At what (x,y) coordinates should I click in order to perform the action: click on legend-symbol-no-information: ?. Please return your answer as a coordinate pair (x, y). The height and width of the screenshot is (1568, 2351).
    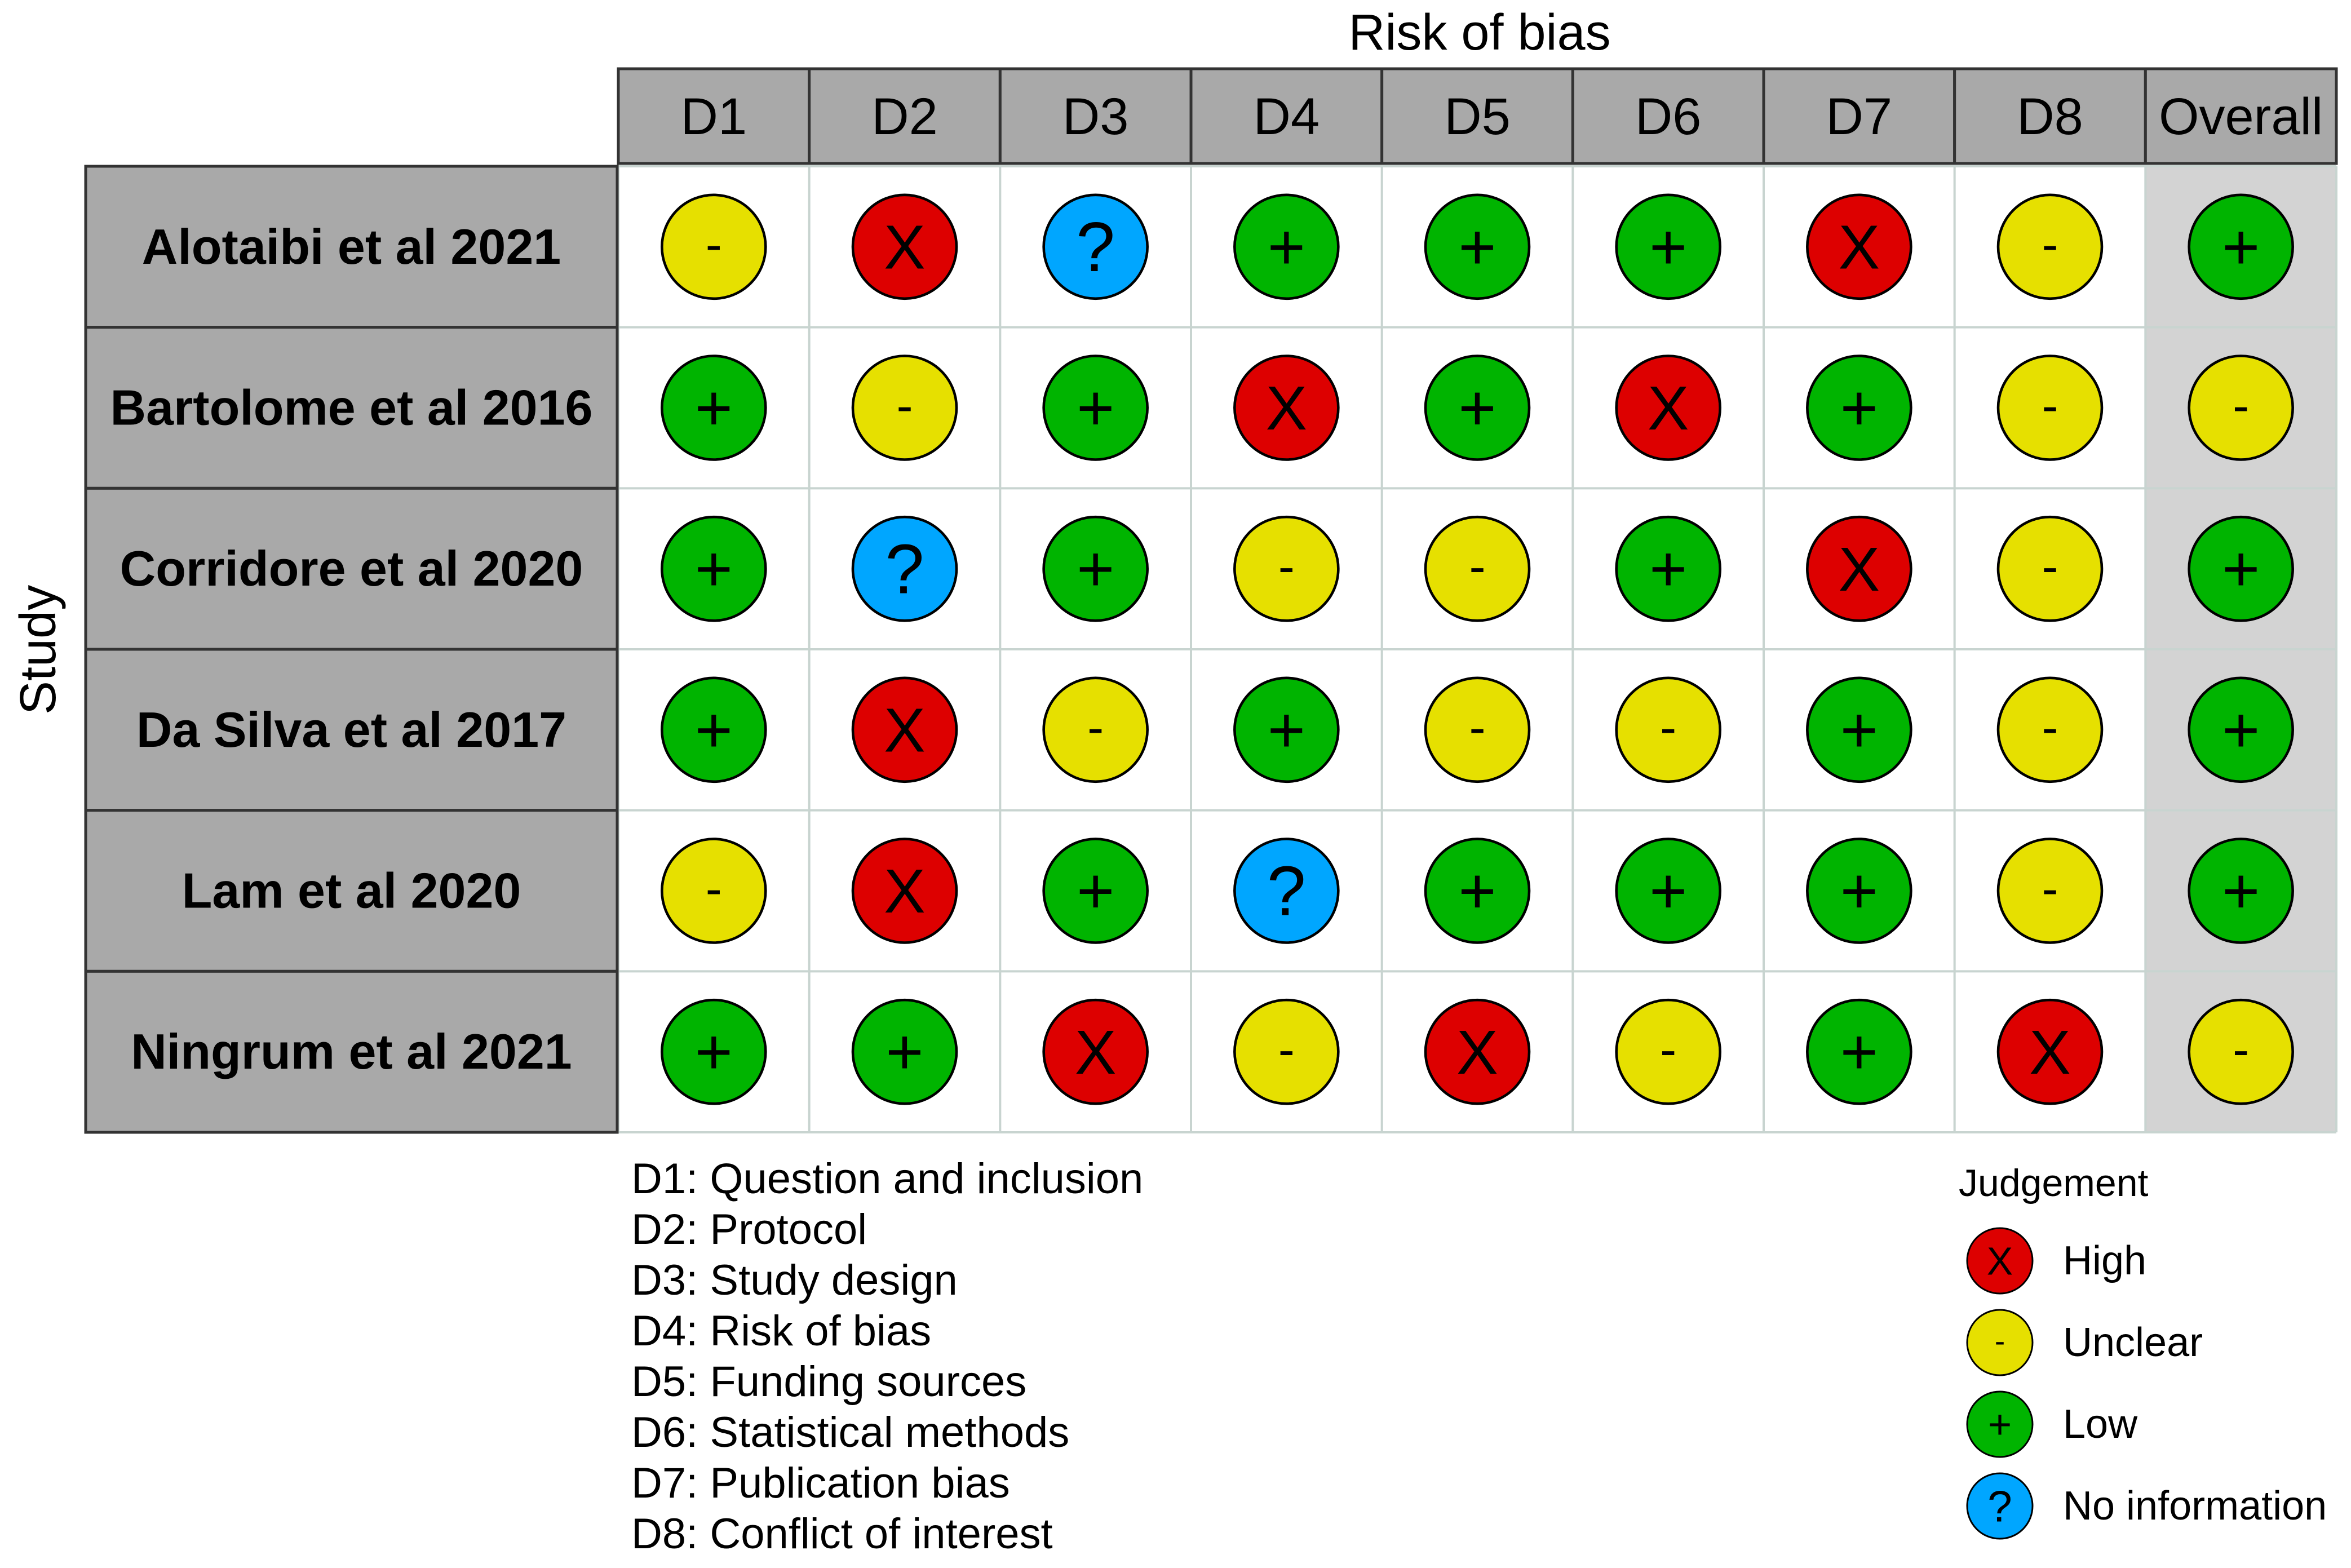
    Looking at the image, I should click on (2000, 1506).